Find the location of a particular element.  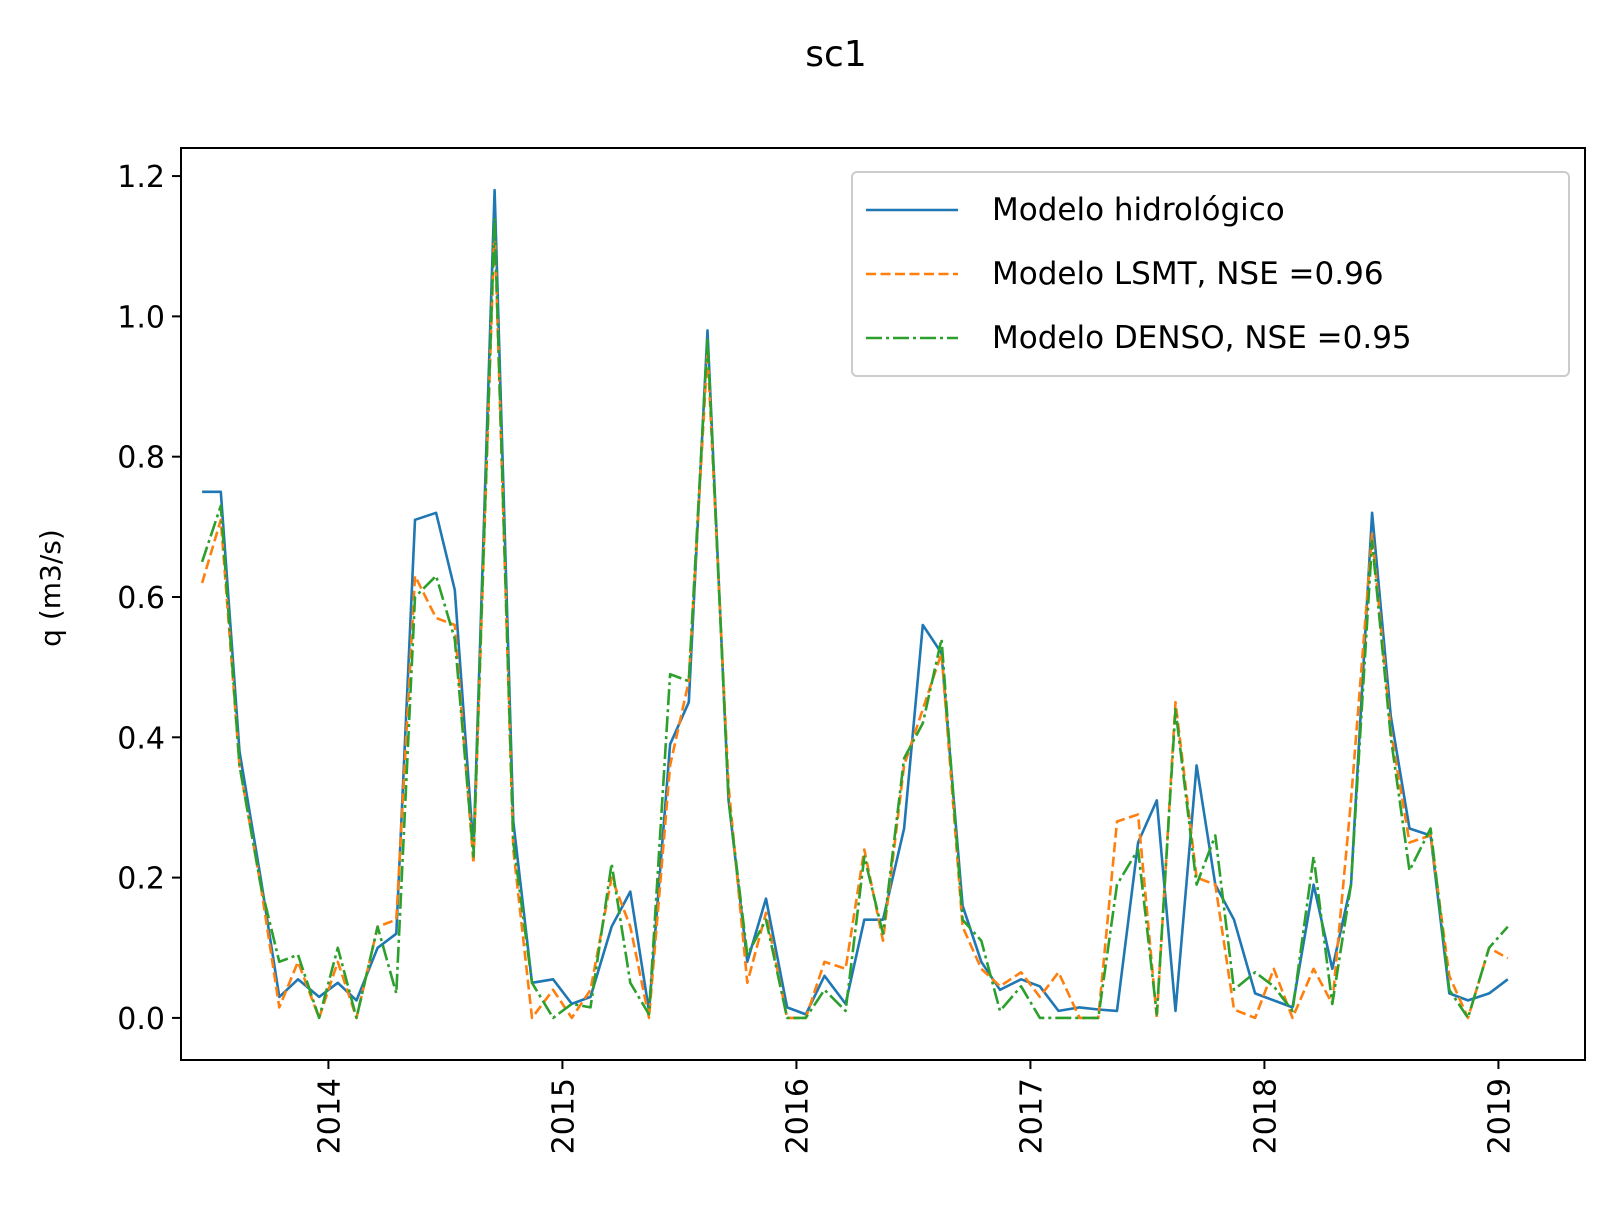

legend-box is located at coordinates (1210, 274).